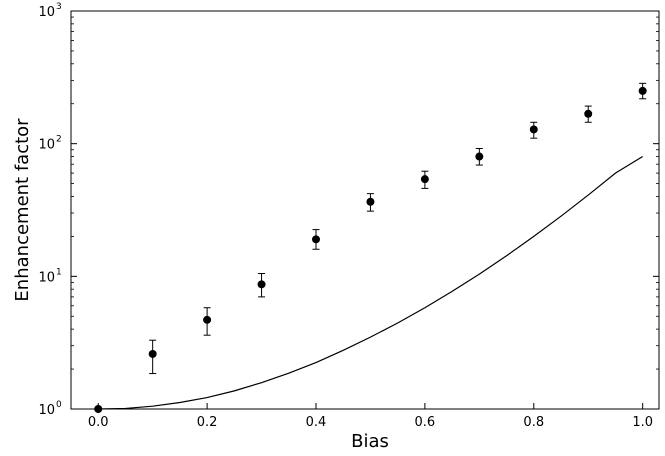 The height and width of the screenshot is (456, 665). I want to click on x-tick-label: 0.4, so click(316, 422).